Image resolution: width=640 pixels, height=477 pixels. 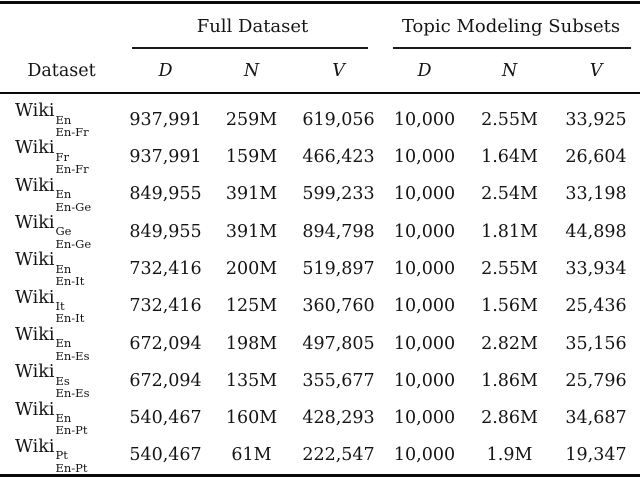 What do you see at coordinates (165, 455) in the screenshot?
I see `full-d-cell: 540,467` at bounding box center [165, 455].